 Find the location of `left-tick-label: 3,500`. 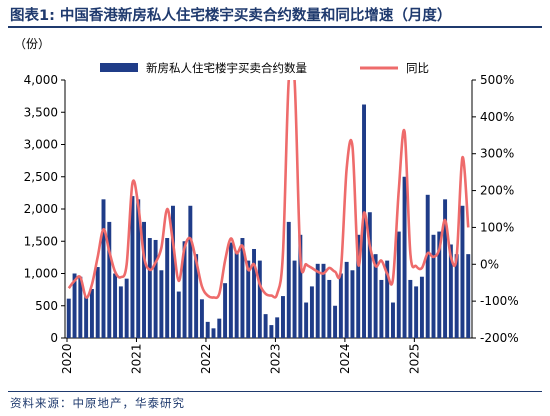

left-tick-label: 3,500 is located at coordinates (41, 112).